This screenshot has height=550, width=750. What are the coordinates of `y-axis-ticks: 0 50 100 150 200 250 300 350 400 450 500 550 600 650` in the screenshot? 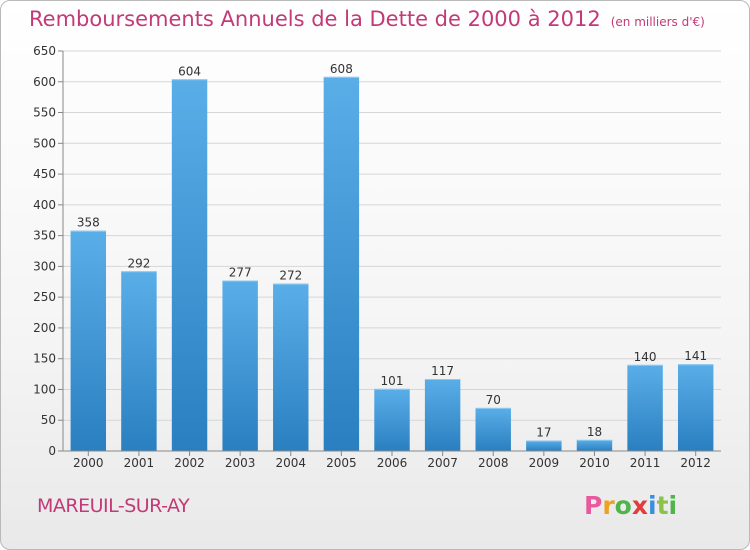 It's located at (48, 251).